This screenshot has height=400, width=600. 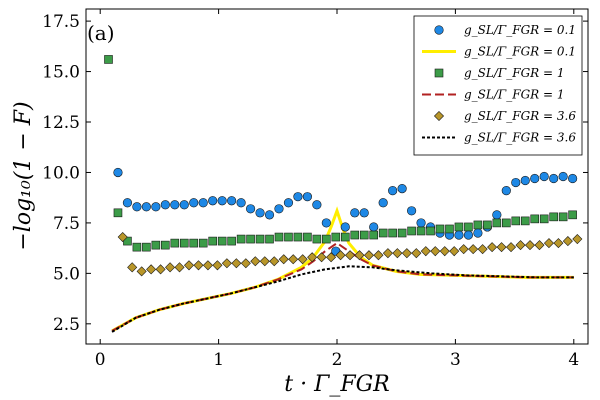 I want to click on legend-box, so click(x=498, y=85).